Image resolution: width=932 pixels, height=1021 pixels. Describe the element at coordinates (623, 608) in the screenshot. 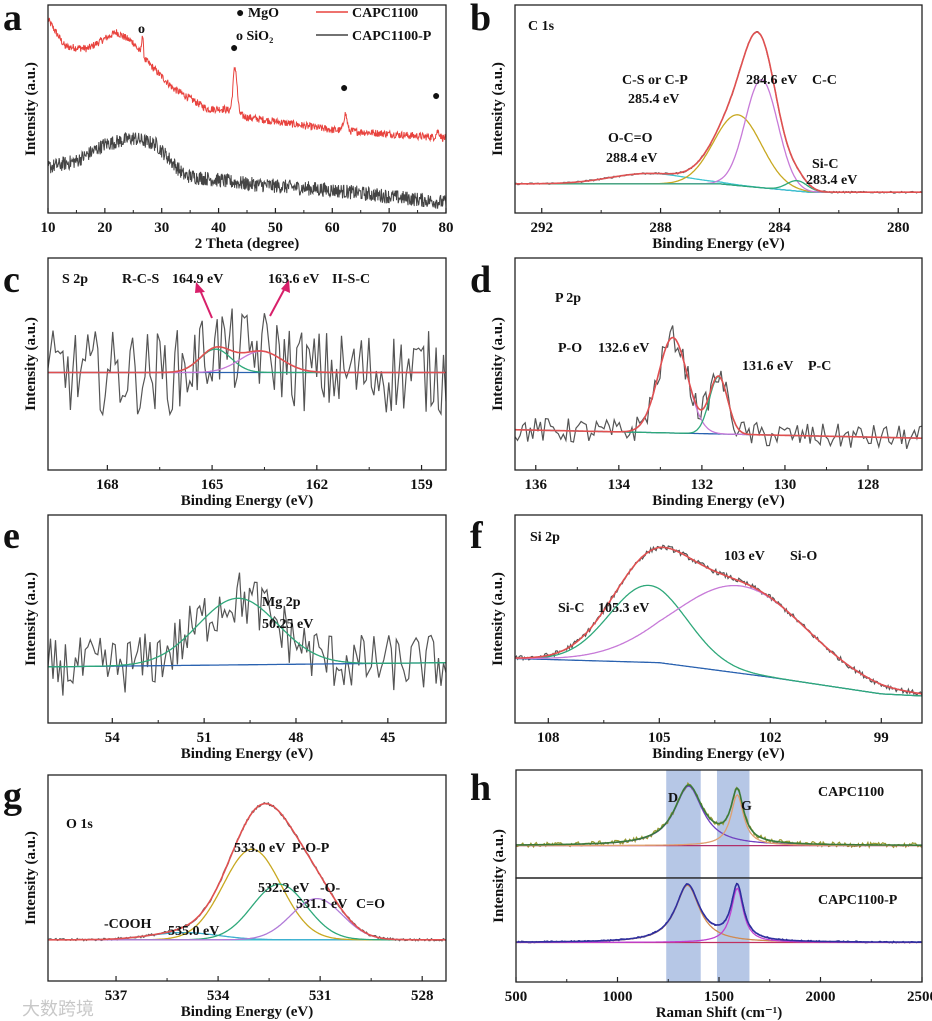

I see `annotation-label: 105.3 eV` at that location.